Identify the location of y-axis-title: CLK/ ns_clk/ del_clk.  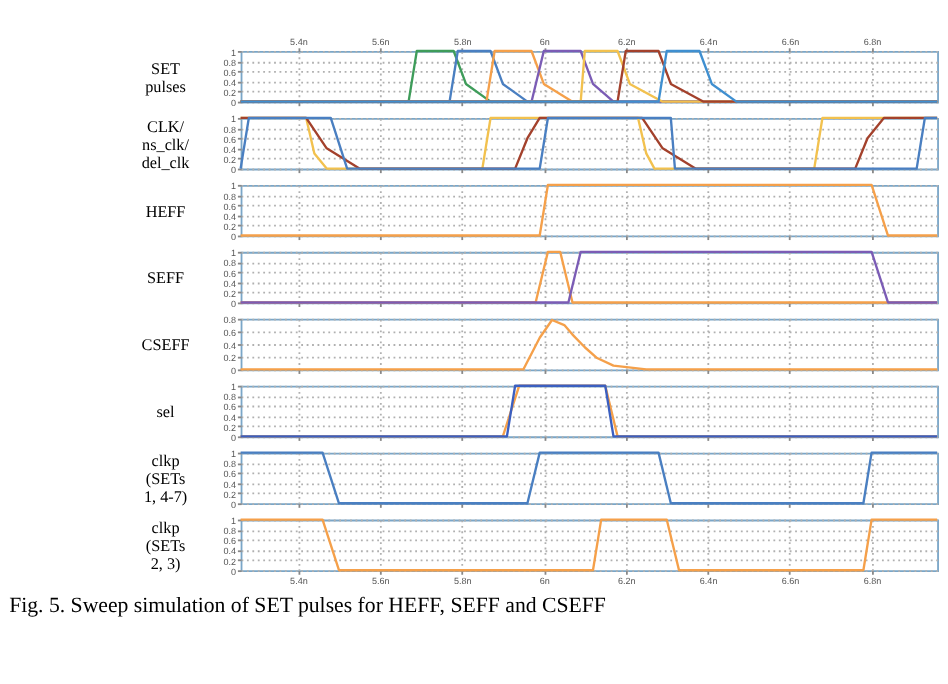
(166, 144).